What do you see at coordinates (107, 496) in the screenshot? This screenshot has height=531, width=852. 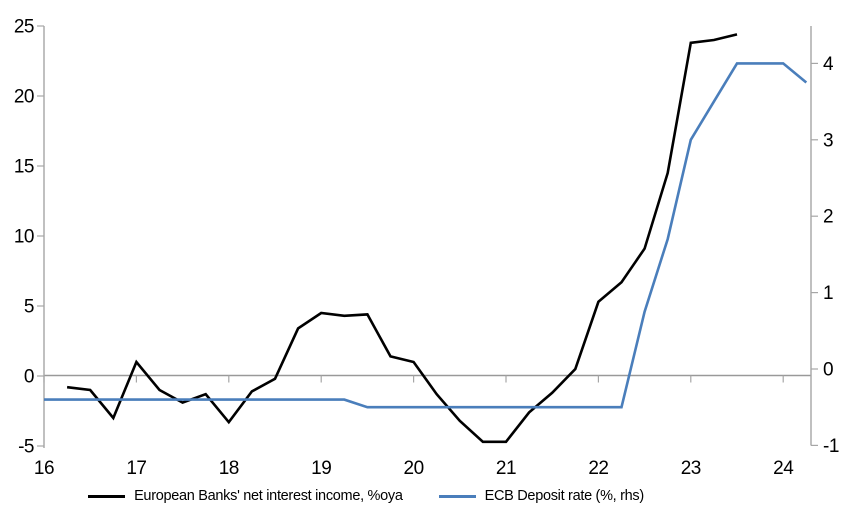 I see `nii-line-swatch` at bounding box center [107, 496].